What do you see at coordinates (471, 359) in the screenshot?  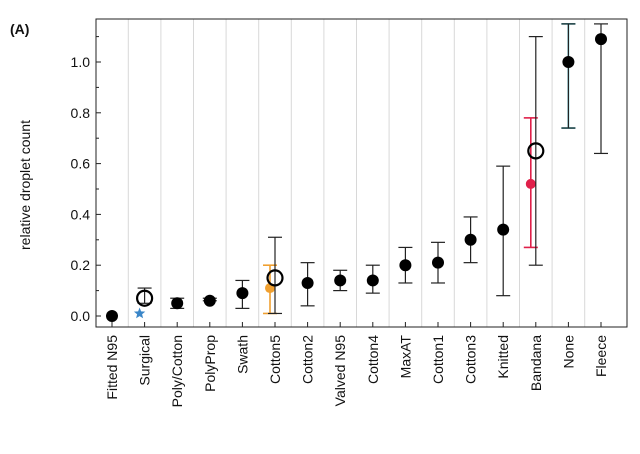 I see `x-tick-label: Cotton3` at bounding box center [471, 359].